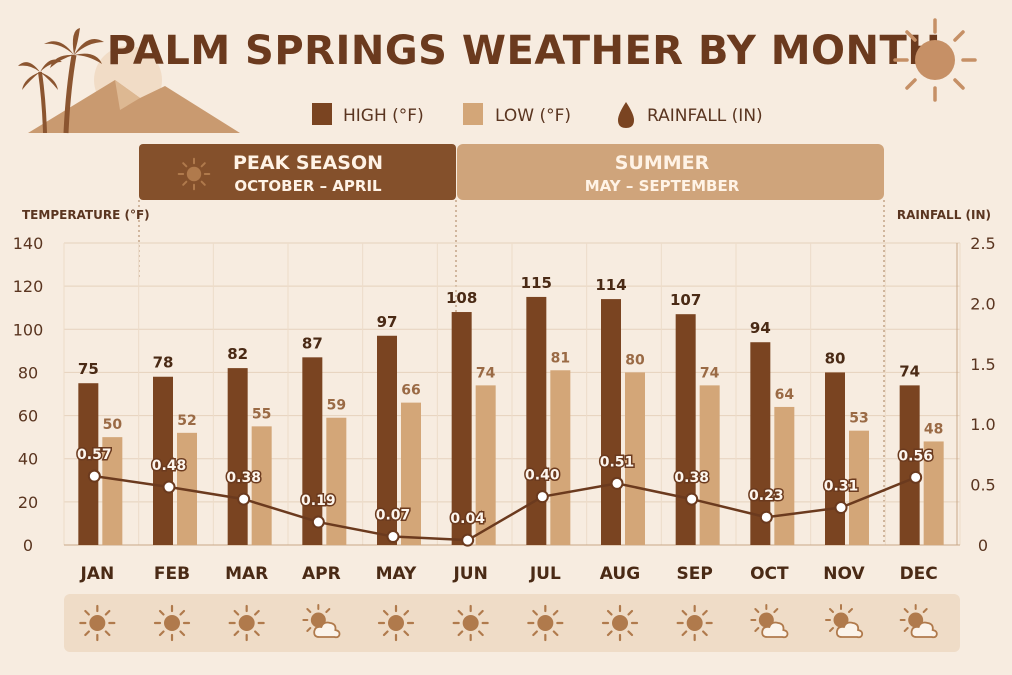  What do you see at coordinates (163, 363) in the screenshot?
I see `label-high: 78` at bounding box center [163, 363].